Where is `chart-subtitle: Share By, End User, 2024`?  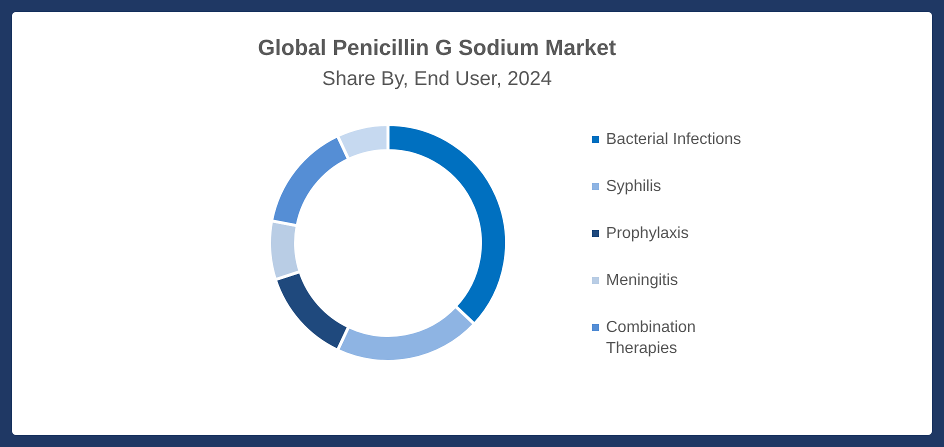
chart-subtitle: Share By, End User, 2024 is located at coordinates (437, 79).